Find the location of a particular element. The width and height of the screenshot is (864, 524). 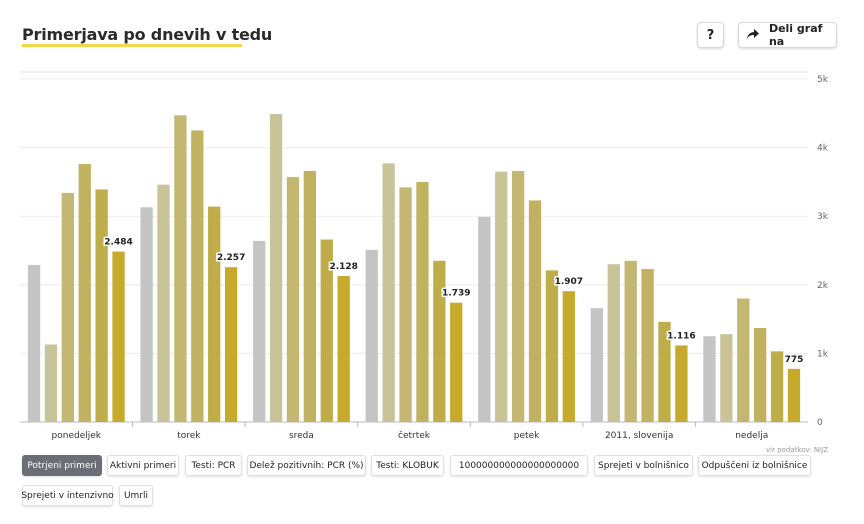

tab-sprejeti-v-bolni-nico: Sprejeti v bolnišnico is located at coordinates (643, 465).